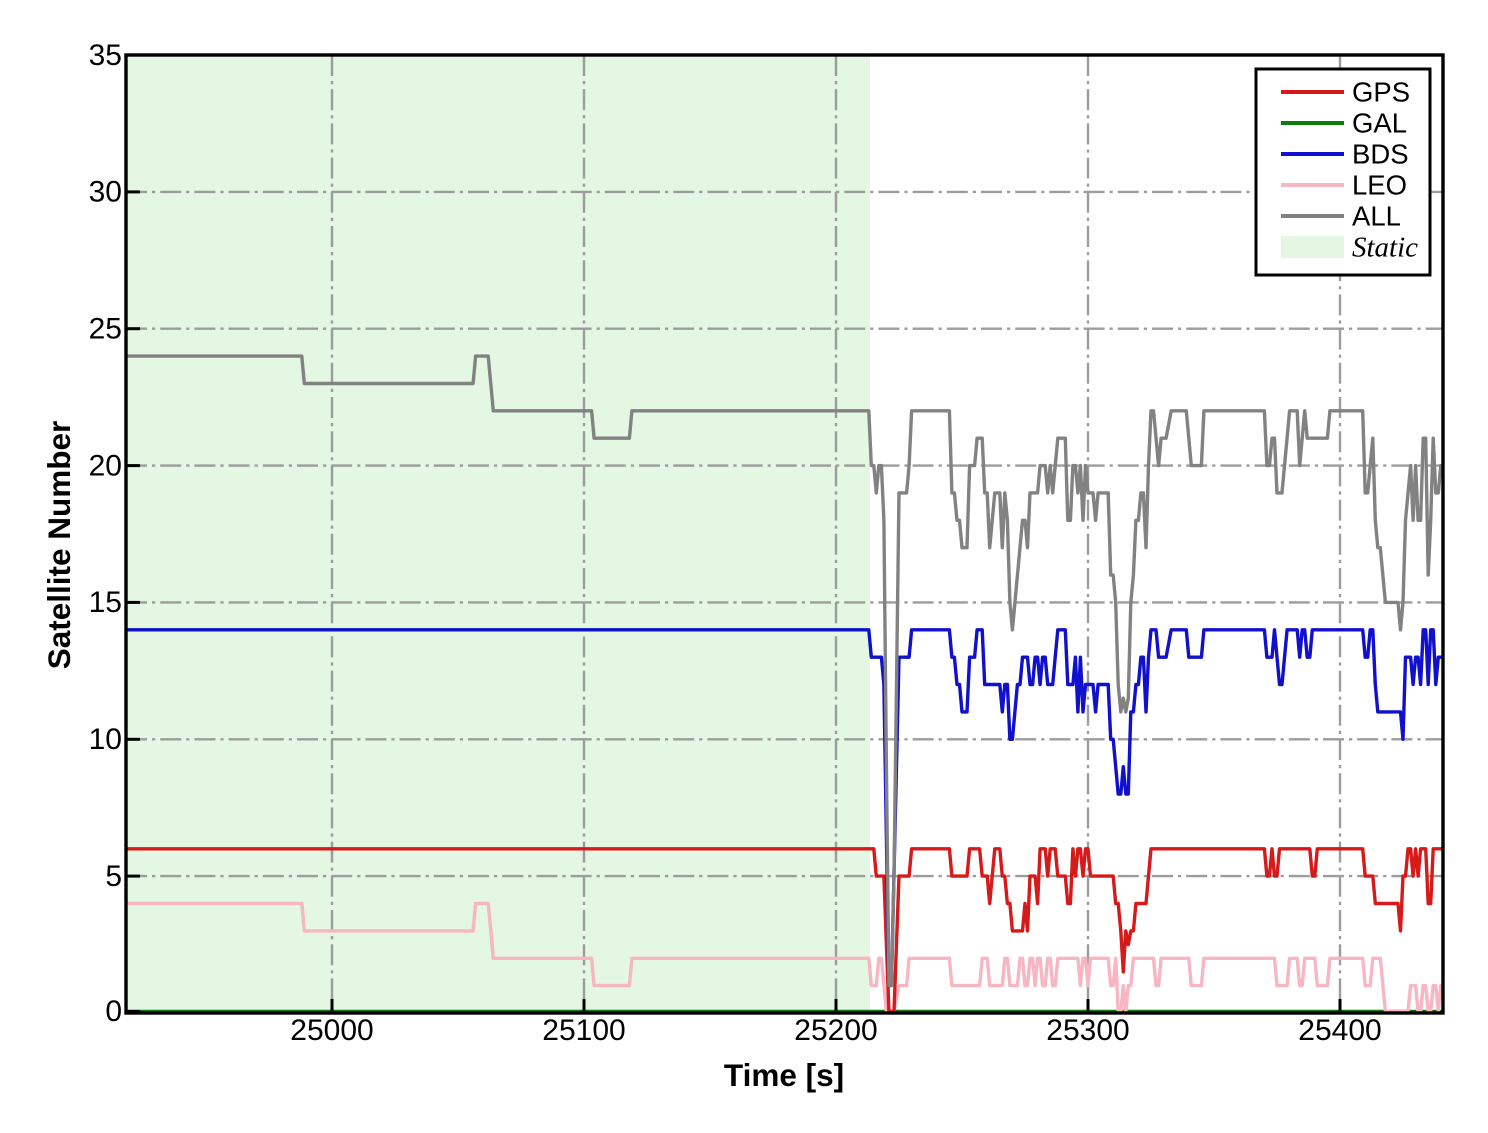  I want to click on svg-text: GAL, so click(1379, 123).